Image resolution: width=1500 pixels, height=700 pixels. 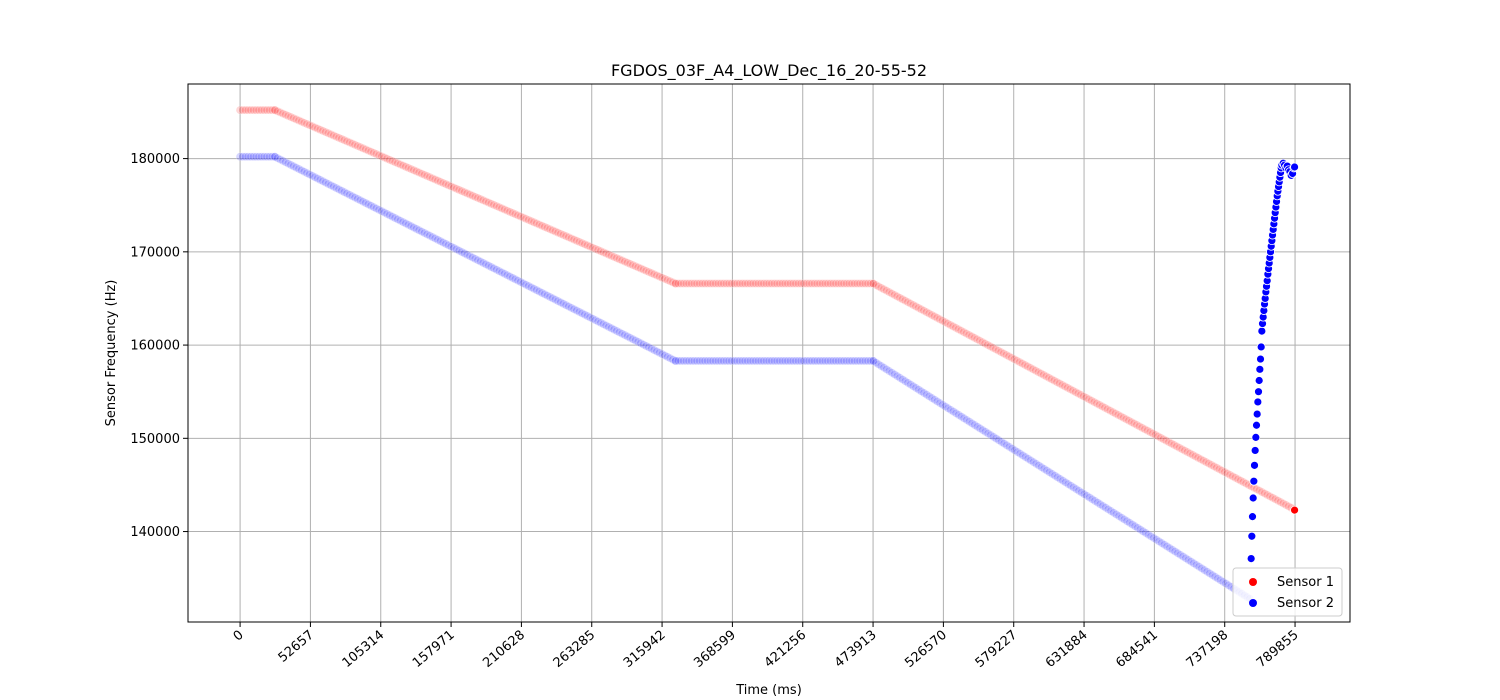 What do you see at coordinates (1287, 592) in the screenshot?
I see `legend: Sensor 1 Sensor 2` at bounding box center [1287, 592].